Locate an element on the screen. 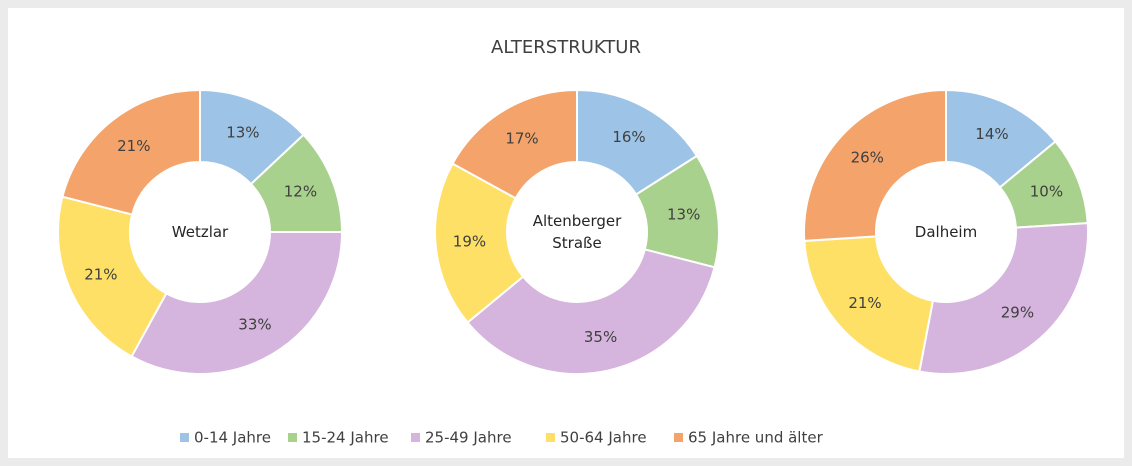 Image resolution: width=1132 pixels, height=466 pixels. data-label: 12% is located at coordinates (300, 192).